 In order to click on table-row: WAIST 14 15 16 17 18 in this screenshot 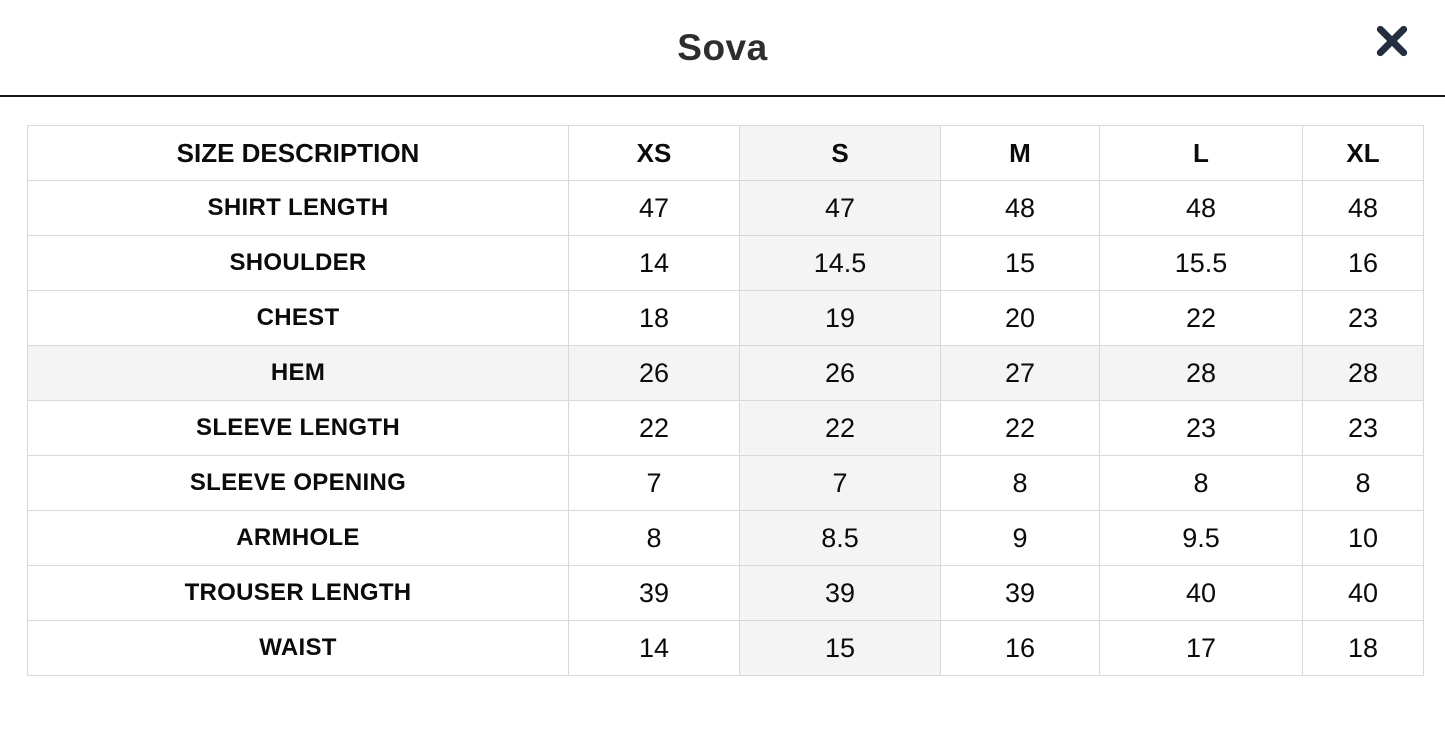, I will do `click(725, 648)`.